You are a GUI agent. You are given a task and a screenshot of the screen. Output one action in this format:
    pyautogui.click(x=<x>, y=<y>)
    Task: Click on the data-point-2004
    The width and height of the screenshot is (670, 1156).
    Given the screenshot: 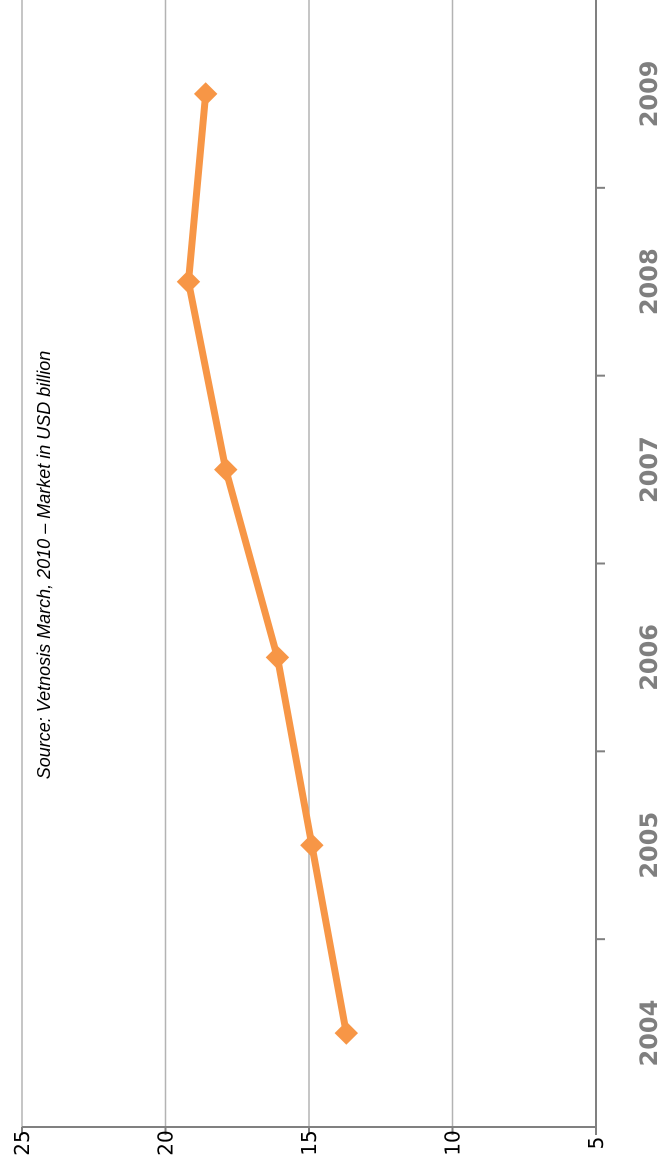 What is the action you would take?
    pyautogui.click(x=346, y=1033)
    